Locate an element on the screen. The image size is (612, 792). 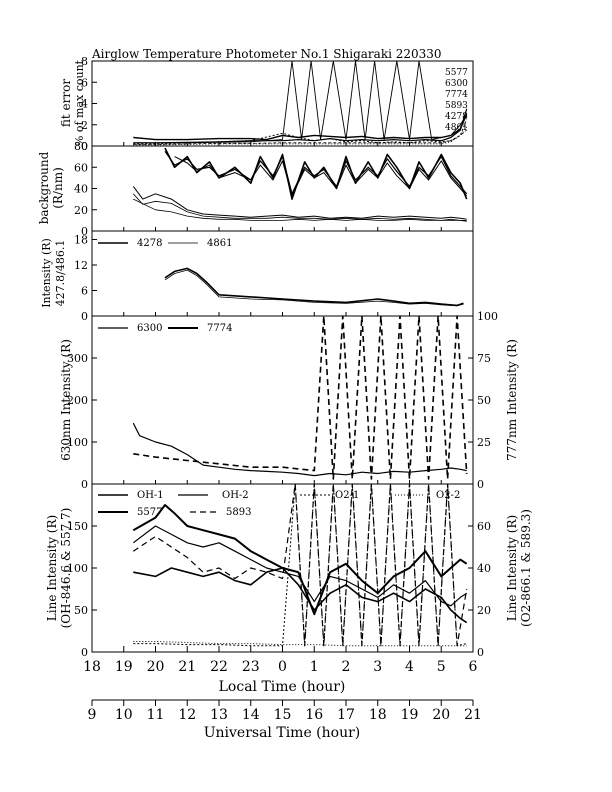
local-time-tick-label: 20 is located at coordinates (156, 667).